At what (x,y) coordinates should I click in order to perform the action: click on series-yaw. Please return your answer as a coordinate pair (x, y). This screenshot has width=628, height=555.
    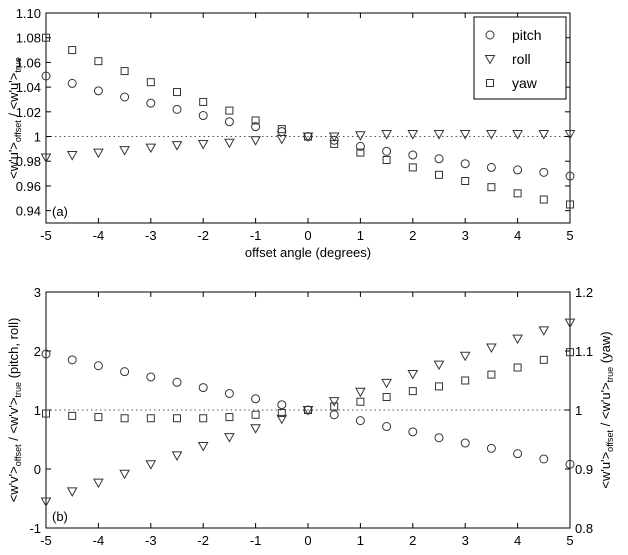
    Looking at the image, I should click on (308, 385).